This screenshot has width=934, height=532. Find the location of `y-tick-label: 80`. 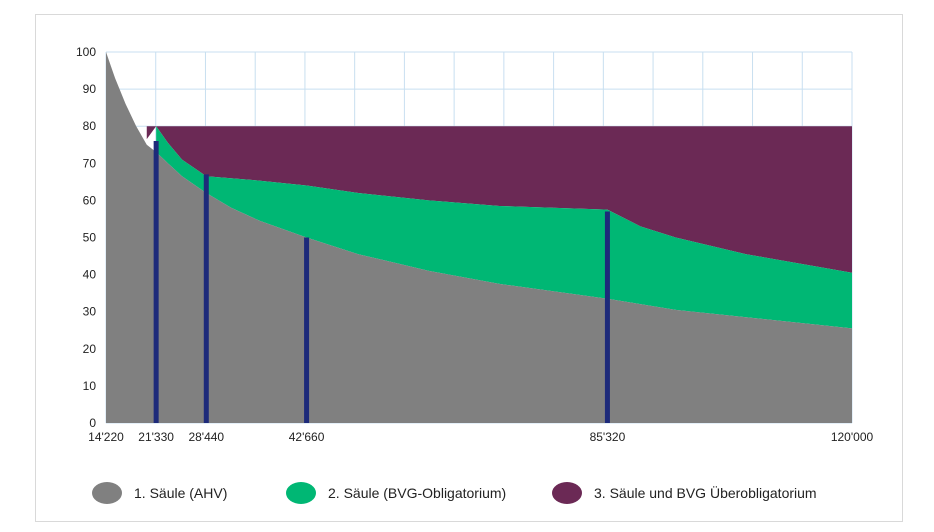

y-tick-label: 80 is located at coordinates (90, 126).